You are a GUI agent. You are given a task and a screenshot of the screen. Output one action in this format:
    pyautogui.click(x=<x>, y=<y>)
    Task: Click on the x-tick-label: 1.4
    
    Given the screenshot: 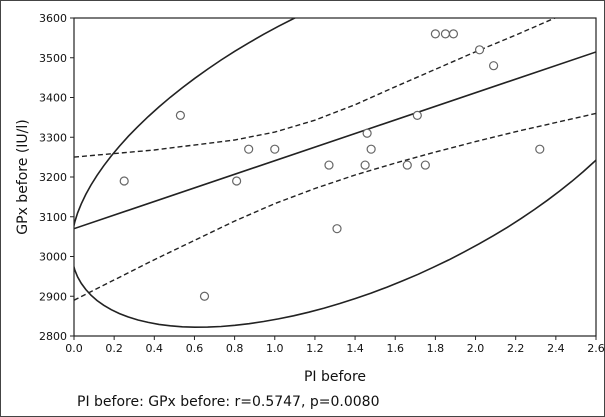 What is the action you would take?
    pyautogui.click(x=355, y=348)
    